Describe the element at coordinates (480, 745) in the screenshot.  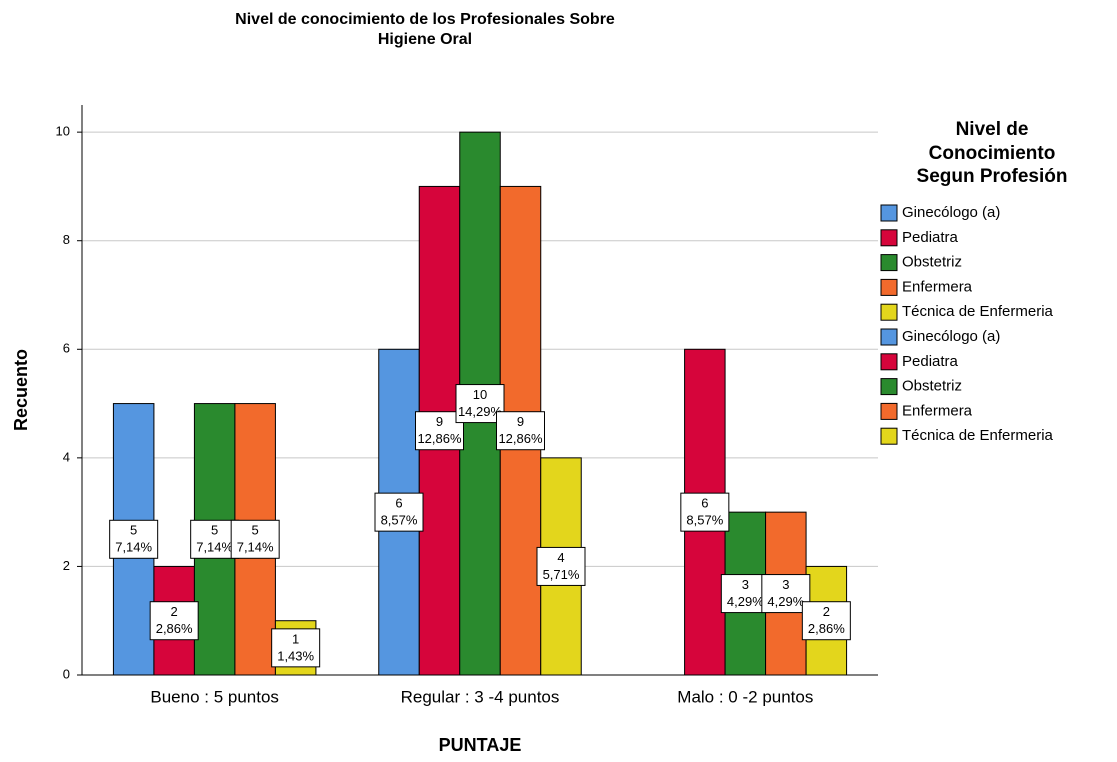
I see `x-axis-title: PUNTAJE` at that location.